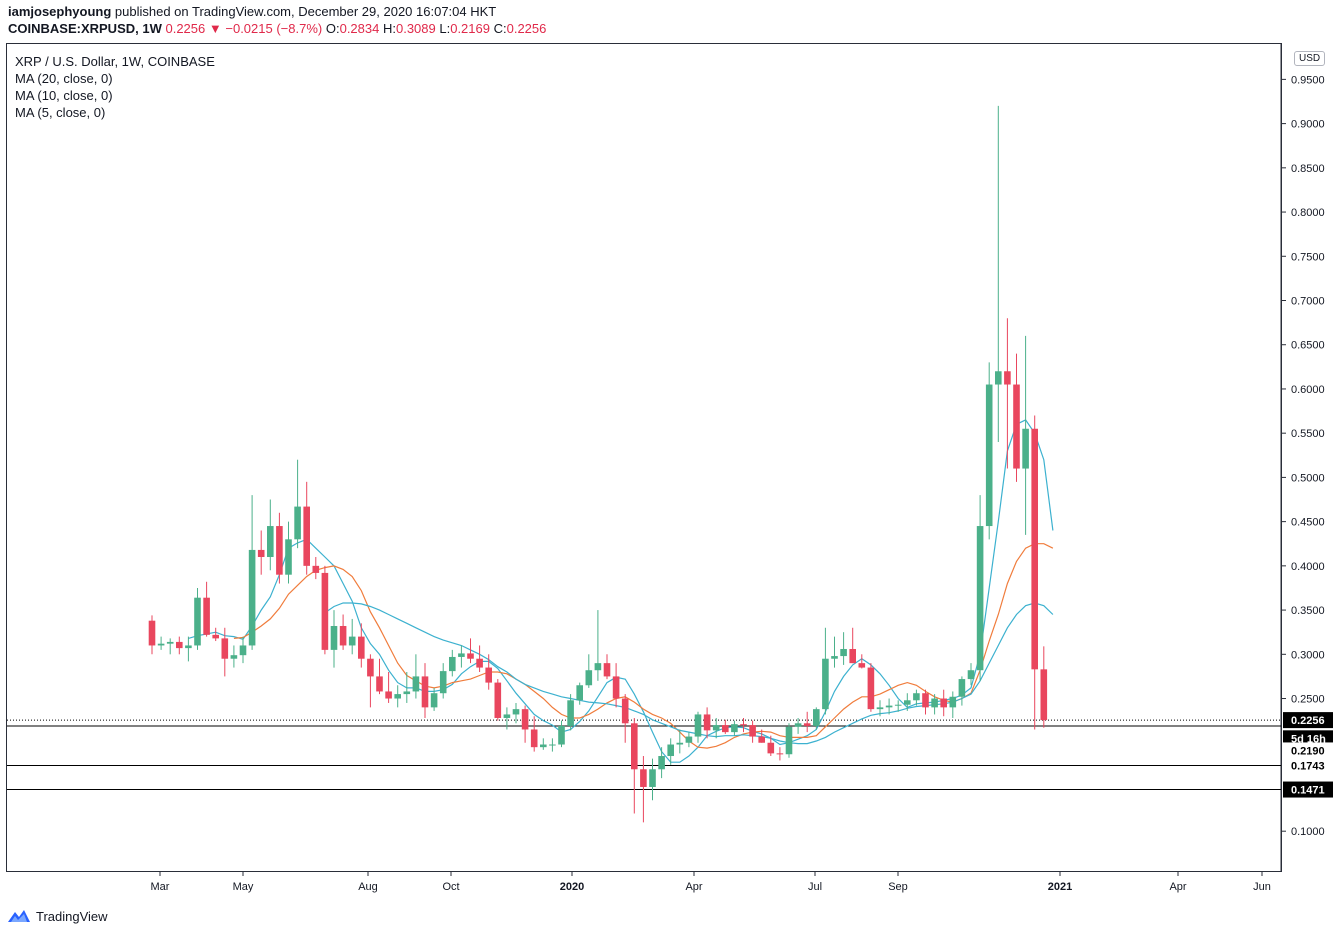 The width and height of the screenshot is (1339, 936). Describe the element at coordinates (500, 28) in the screenshot. I see `close-label: C:` at that location.